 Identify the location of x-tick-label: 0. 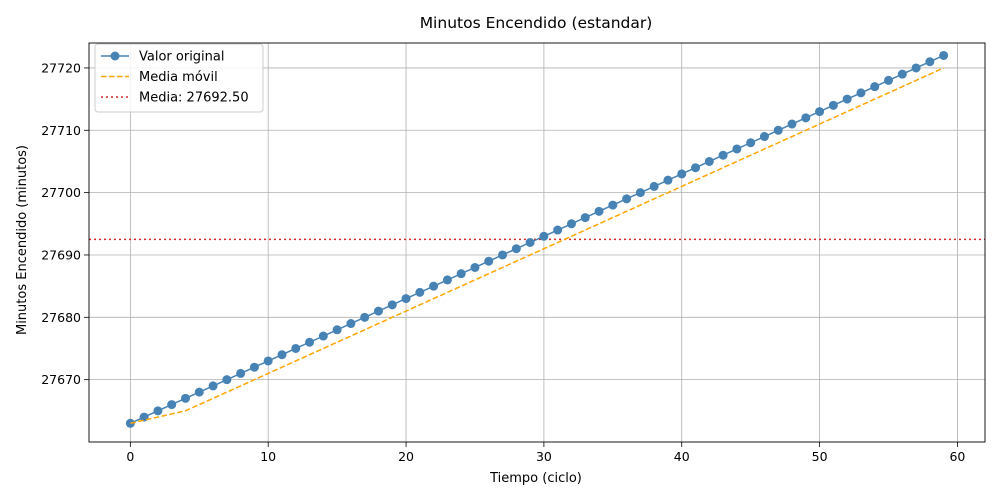
(130, 456).